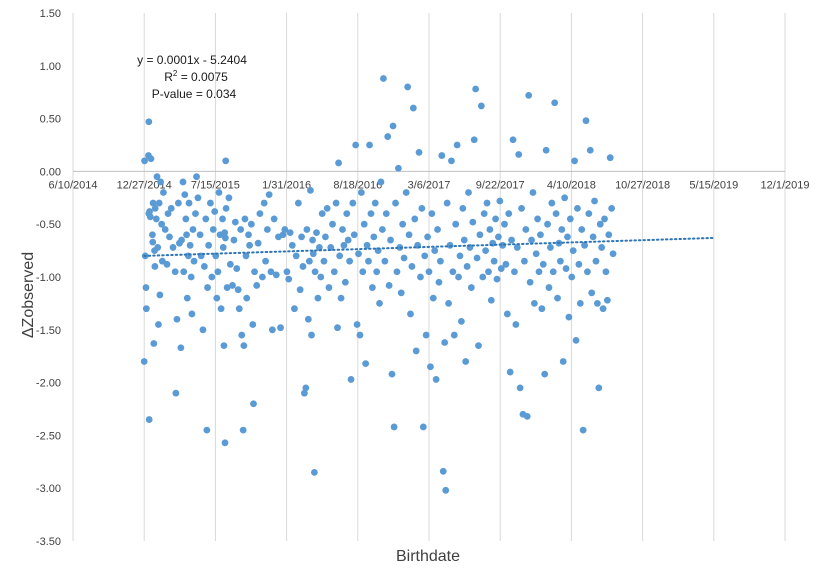 The width and height of the screenshot is (825, 583). I want to click on r-squared-value: = 0.0075, so click(202, 77).